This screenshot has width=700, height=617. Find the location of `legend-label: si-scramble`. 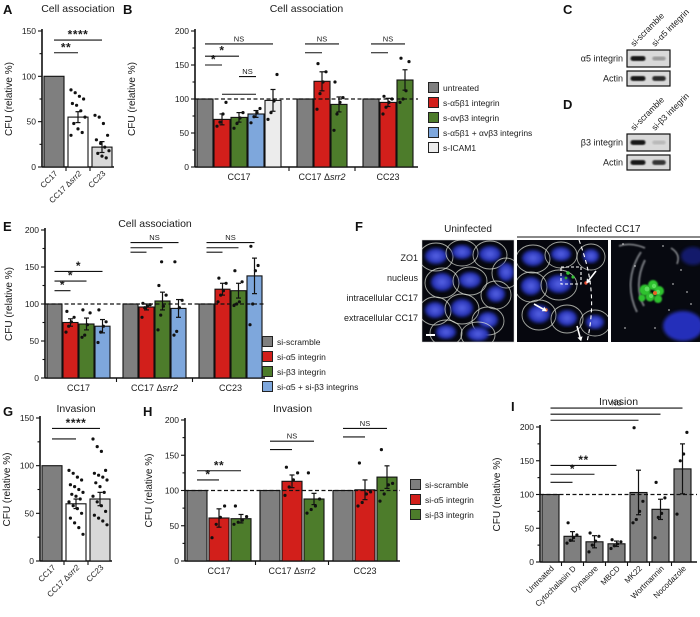

legend-label: si-scramble is located at coordinates (447, 484).